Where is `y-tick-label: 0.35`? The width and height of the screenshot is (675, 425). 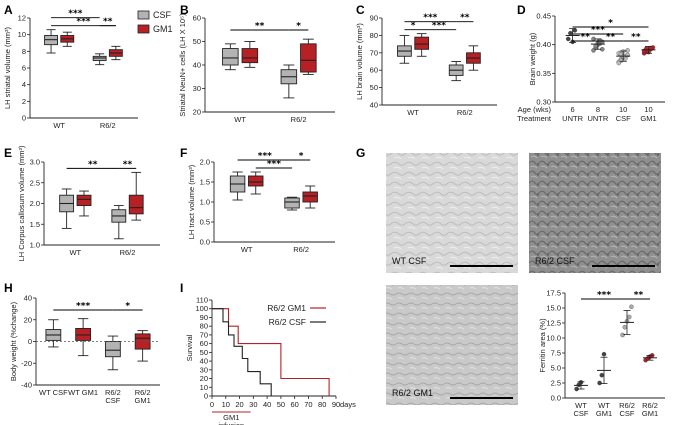 y-tick-label: 0.35 is located at coordinates (543, 73).